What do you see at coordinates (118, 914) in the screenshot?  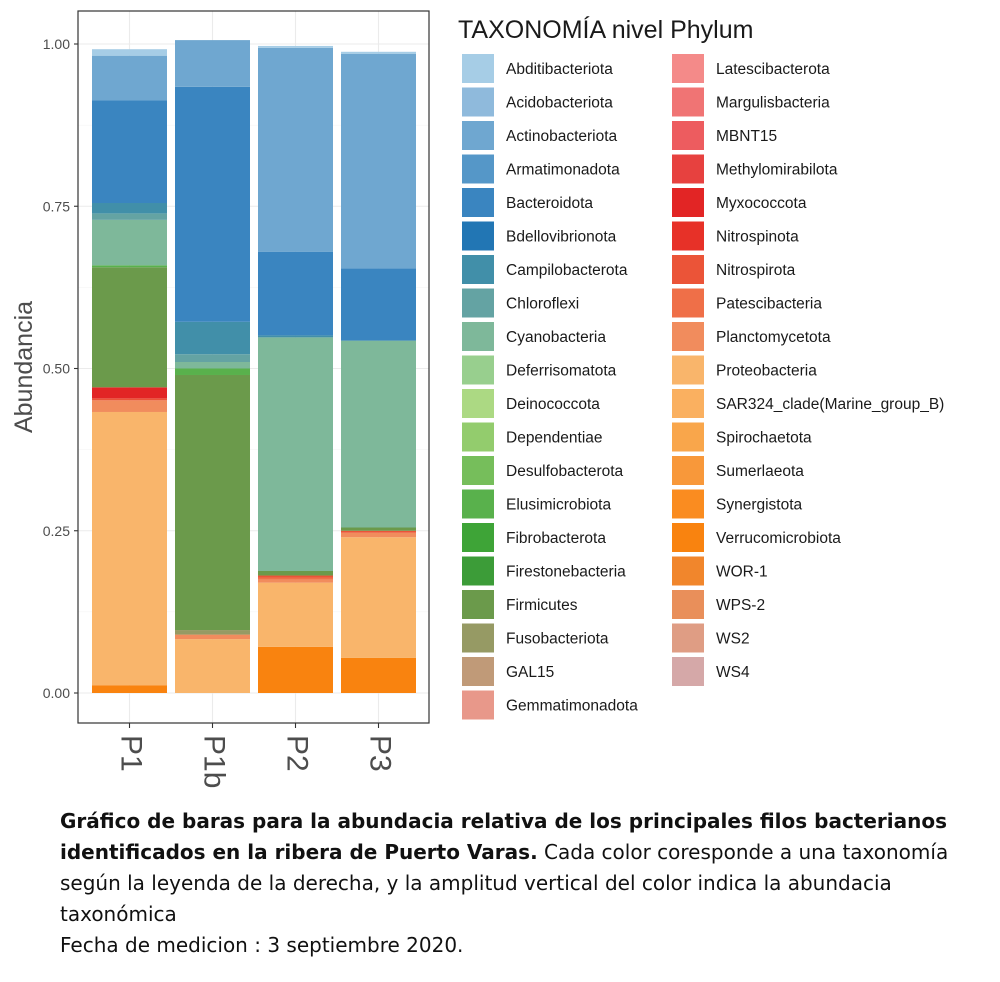 I see `caption-line-4: taxonómica` at bounding box center [118, 914].